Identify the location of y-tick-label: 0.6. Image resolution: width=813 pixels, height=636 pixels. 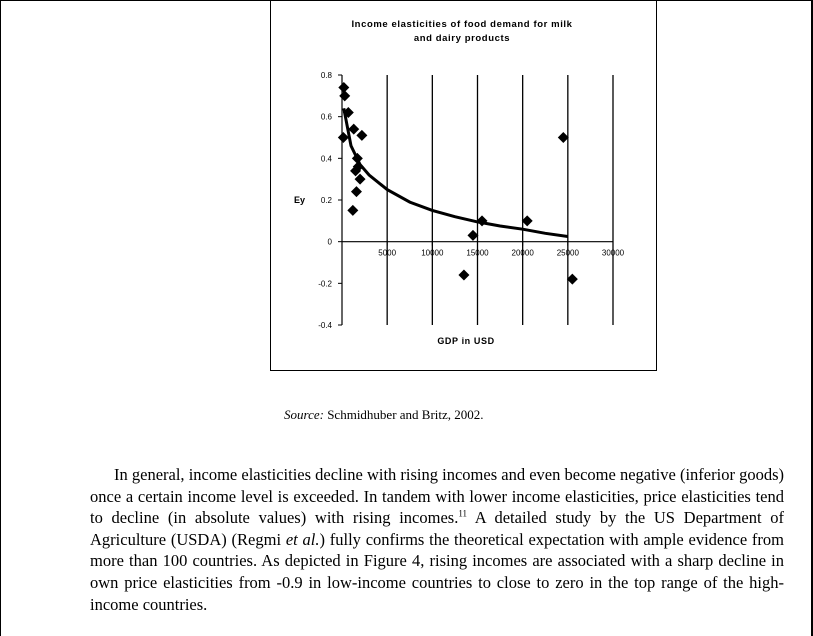
(327, 117).